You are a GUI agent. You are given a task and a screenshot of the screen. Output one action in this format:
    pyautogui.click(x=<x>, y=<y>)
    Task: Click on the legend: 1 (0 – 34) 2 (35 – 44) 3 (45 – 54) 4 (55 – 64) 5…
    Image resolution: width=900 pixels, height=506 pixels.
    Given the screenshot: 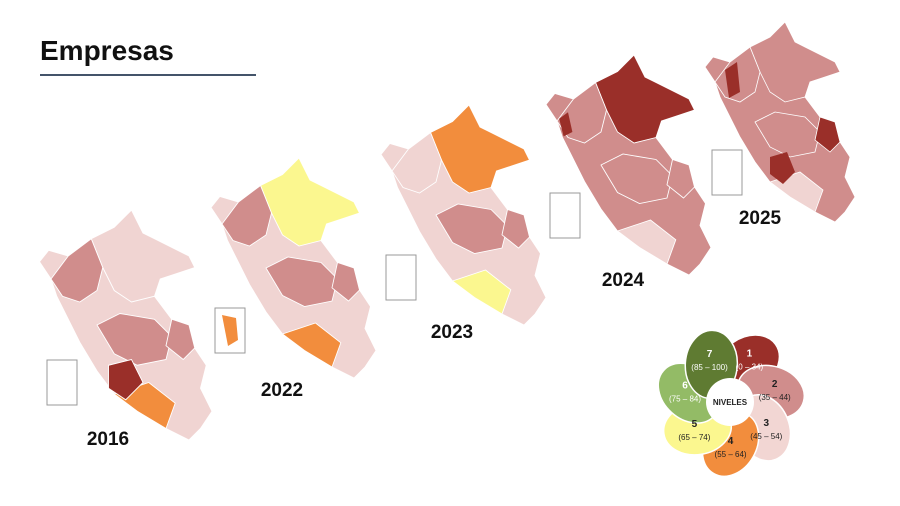 What is the action you would take?
    pyautogui.click(x=731, y=403)
    